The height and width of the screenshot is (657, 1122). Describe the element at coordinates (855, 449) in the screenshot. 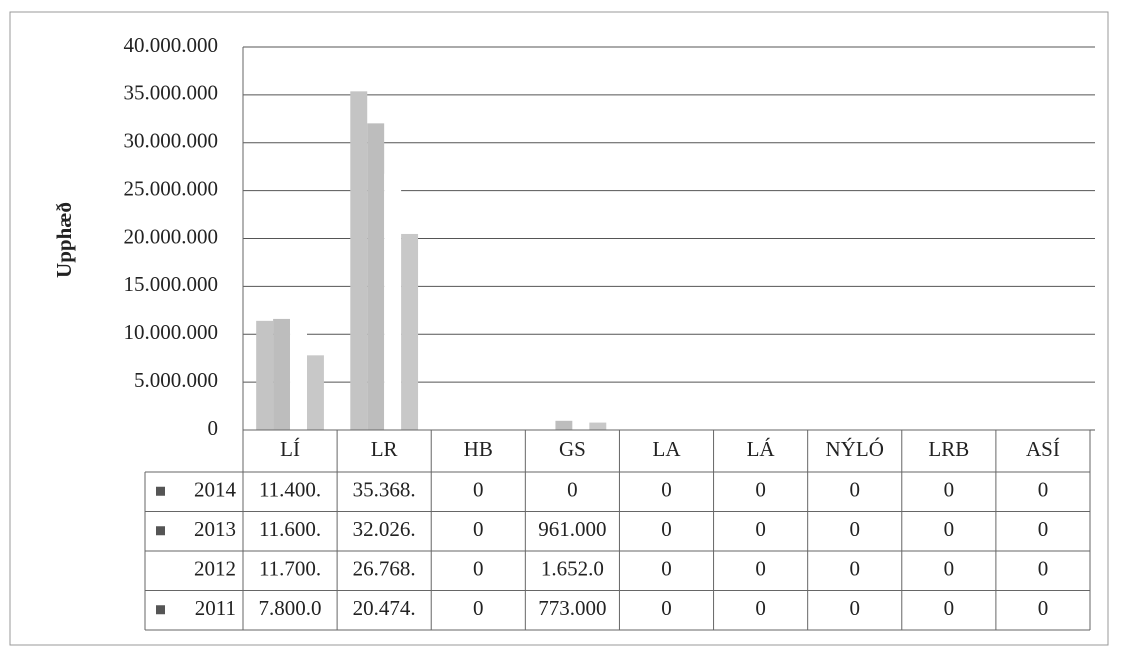

I see `x-tick-label: NÝLÓ` at that location.